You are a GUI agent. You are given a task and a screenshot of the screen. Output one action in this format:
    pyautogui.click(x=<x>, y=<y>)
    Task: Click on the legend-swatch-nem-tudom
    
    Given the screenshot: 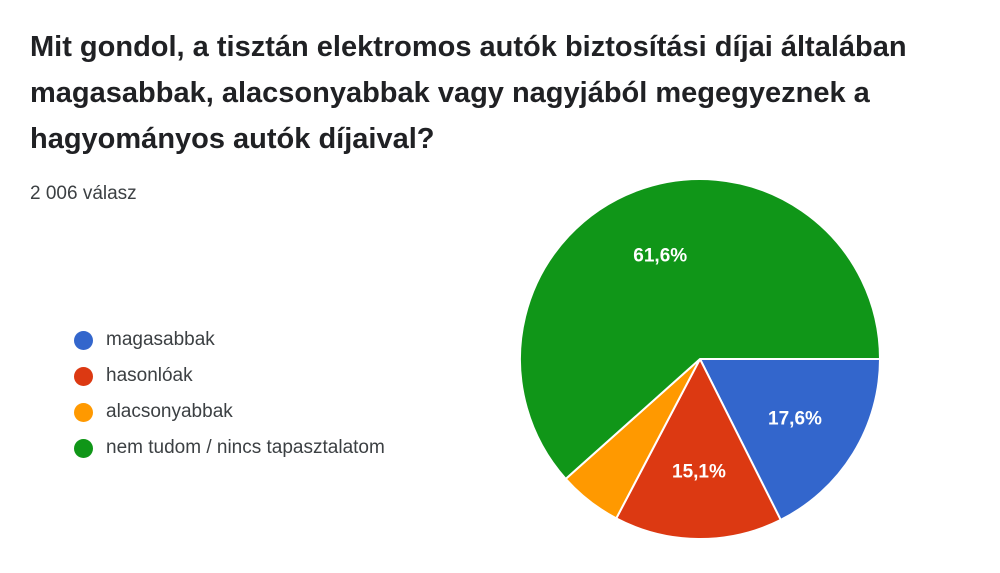 What is the action you would take?
    pyautogui.click(x=83, y=448)
    